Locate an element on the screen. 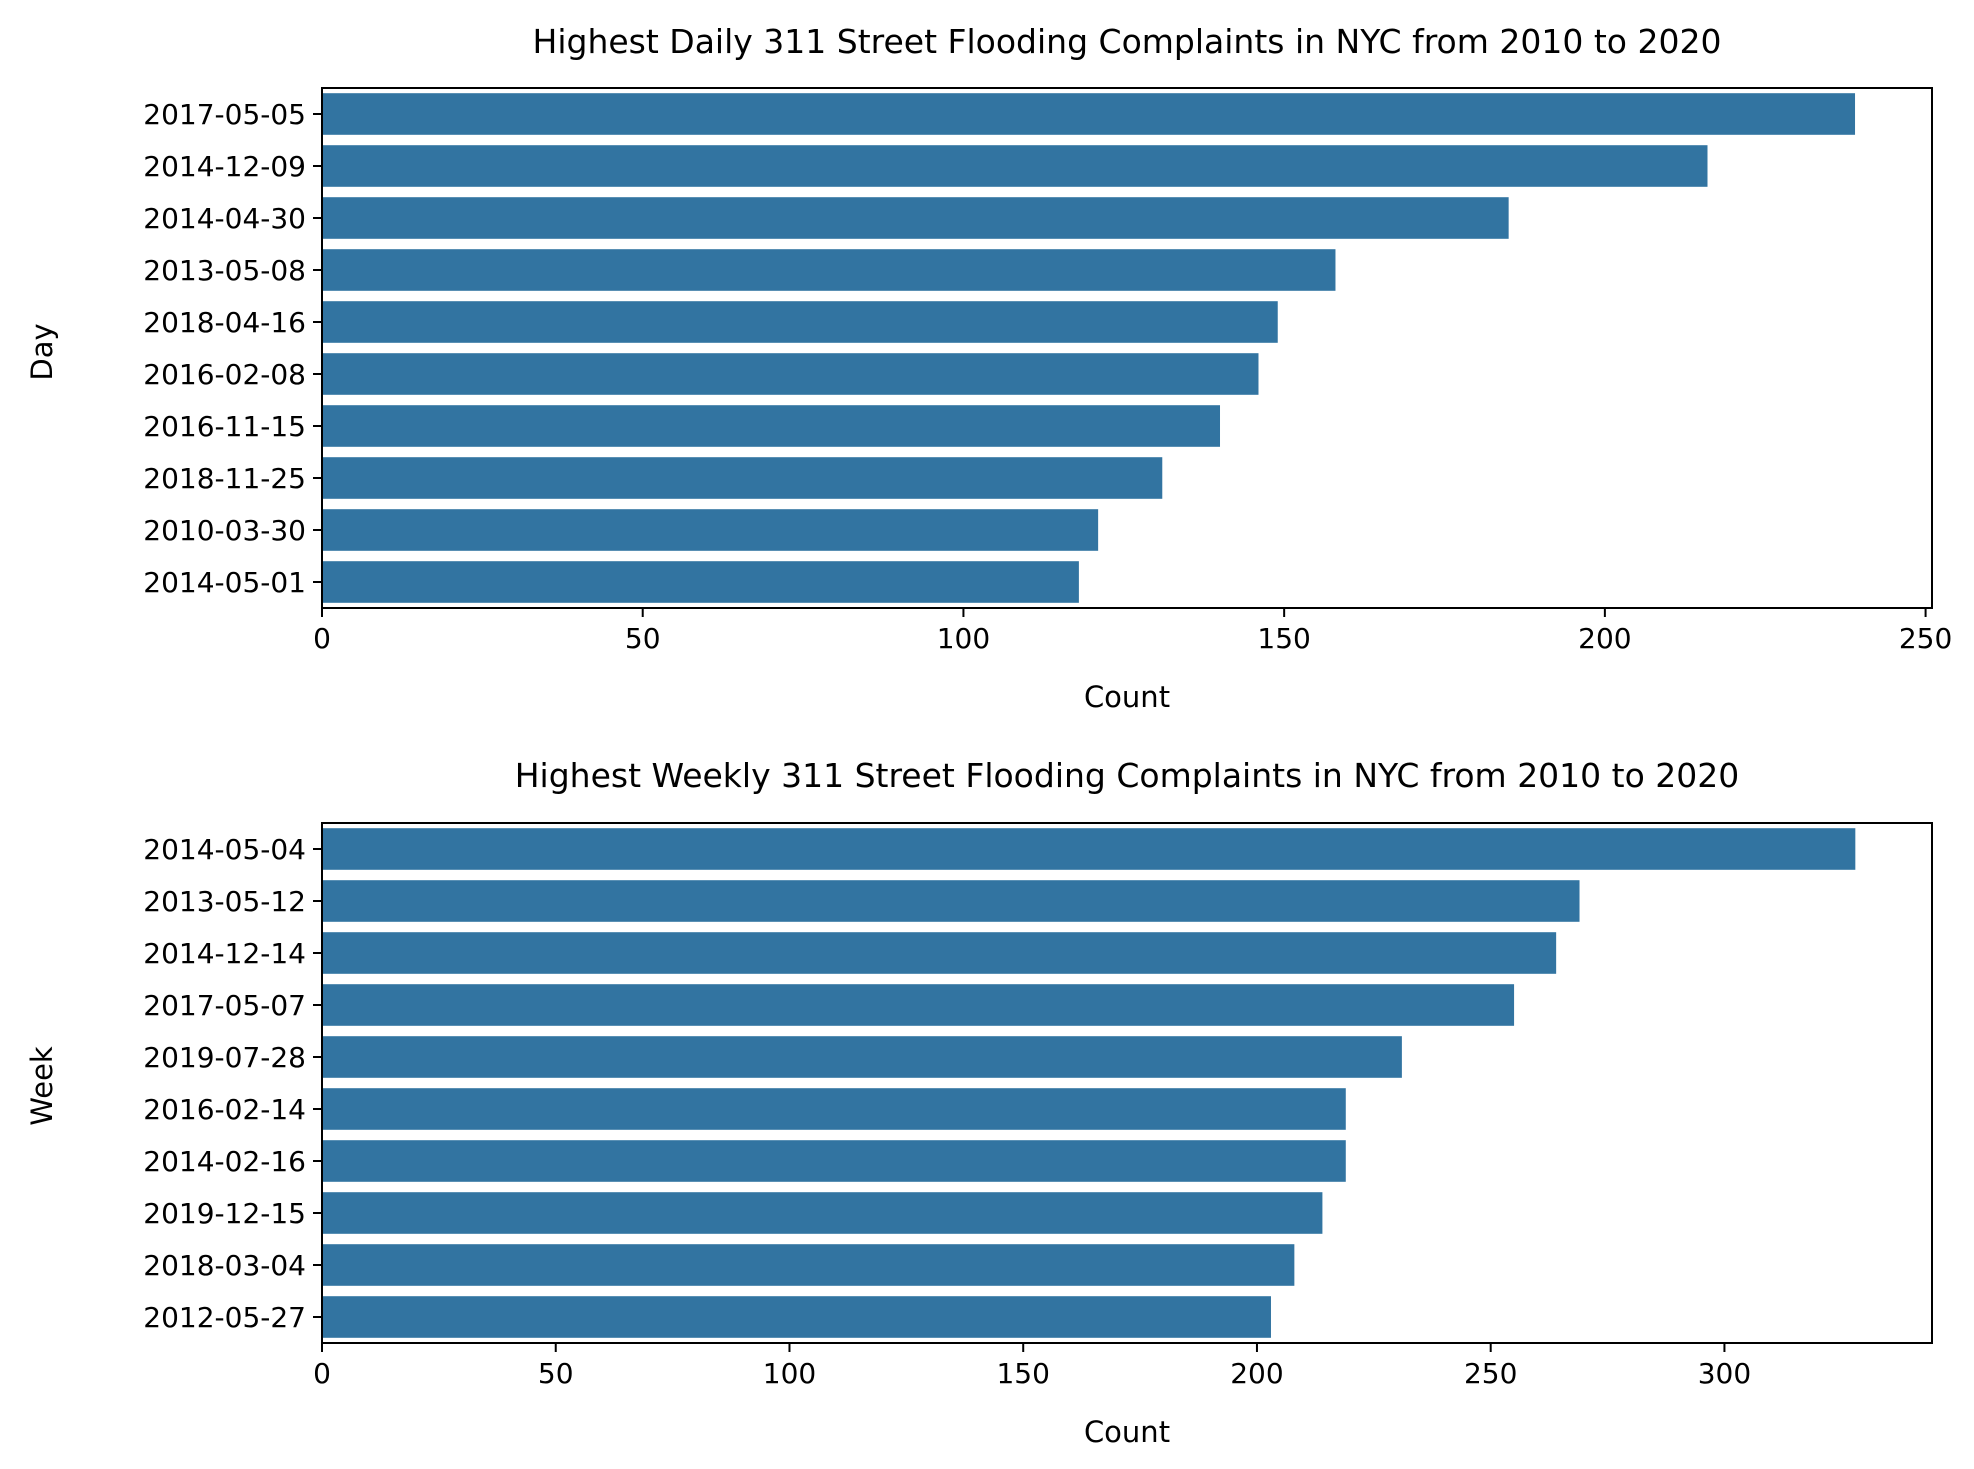 The width and height of the screenshot is (1974, 1469). y-tick-label: 2017-05-05 is located at coordinates (224, 114).